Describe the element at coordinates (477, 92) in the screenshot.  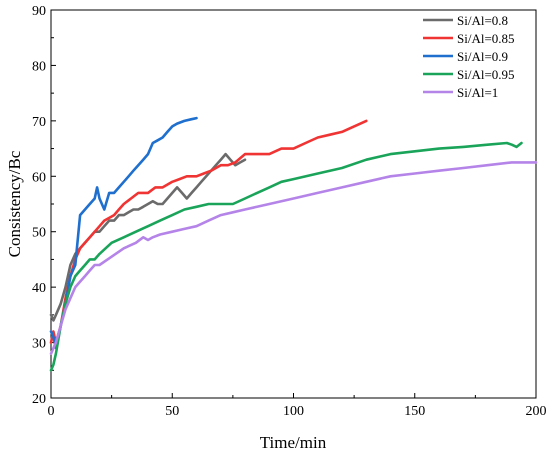
I see `legend-label: Si/Al=1` at that location.